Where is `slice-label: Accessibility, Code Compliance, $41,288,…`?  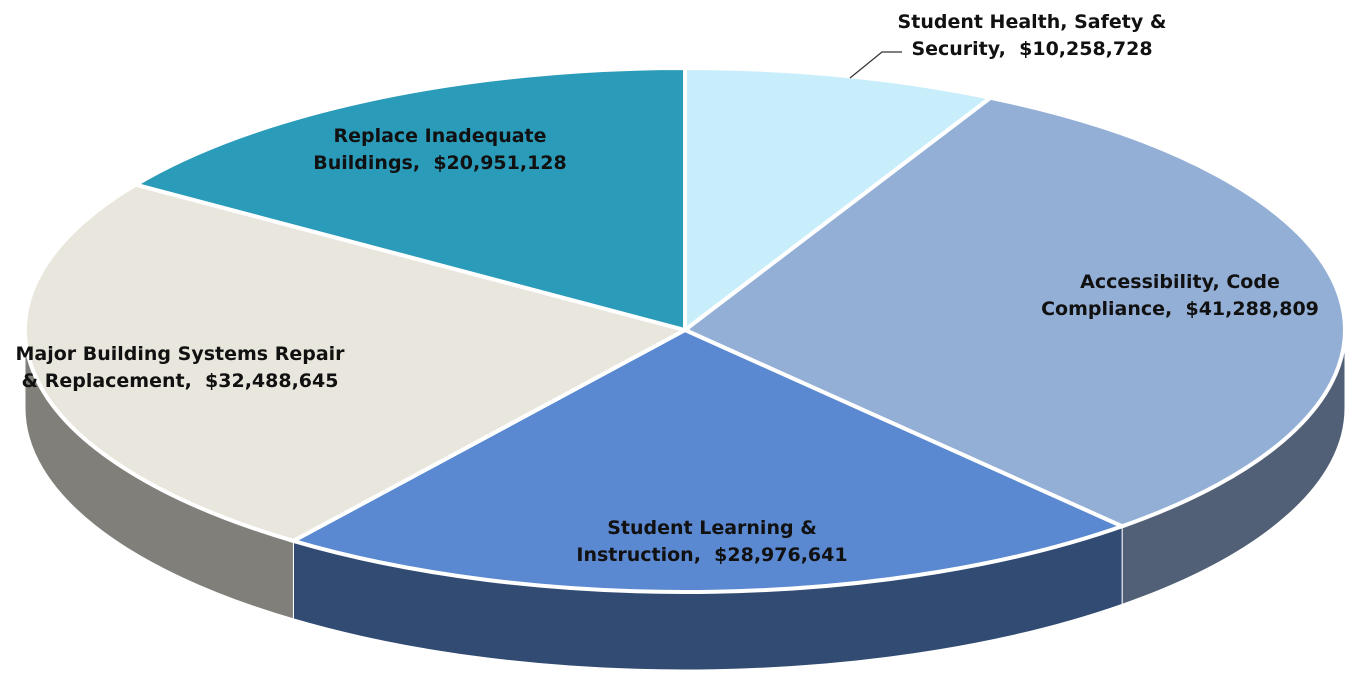 slice-label: Accessibility, Code Compliance, $41,288,… is located at coordinates (1180, 296).